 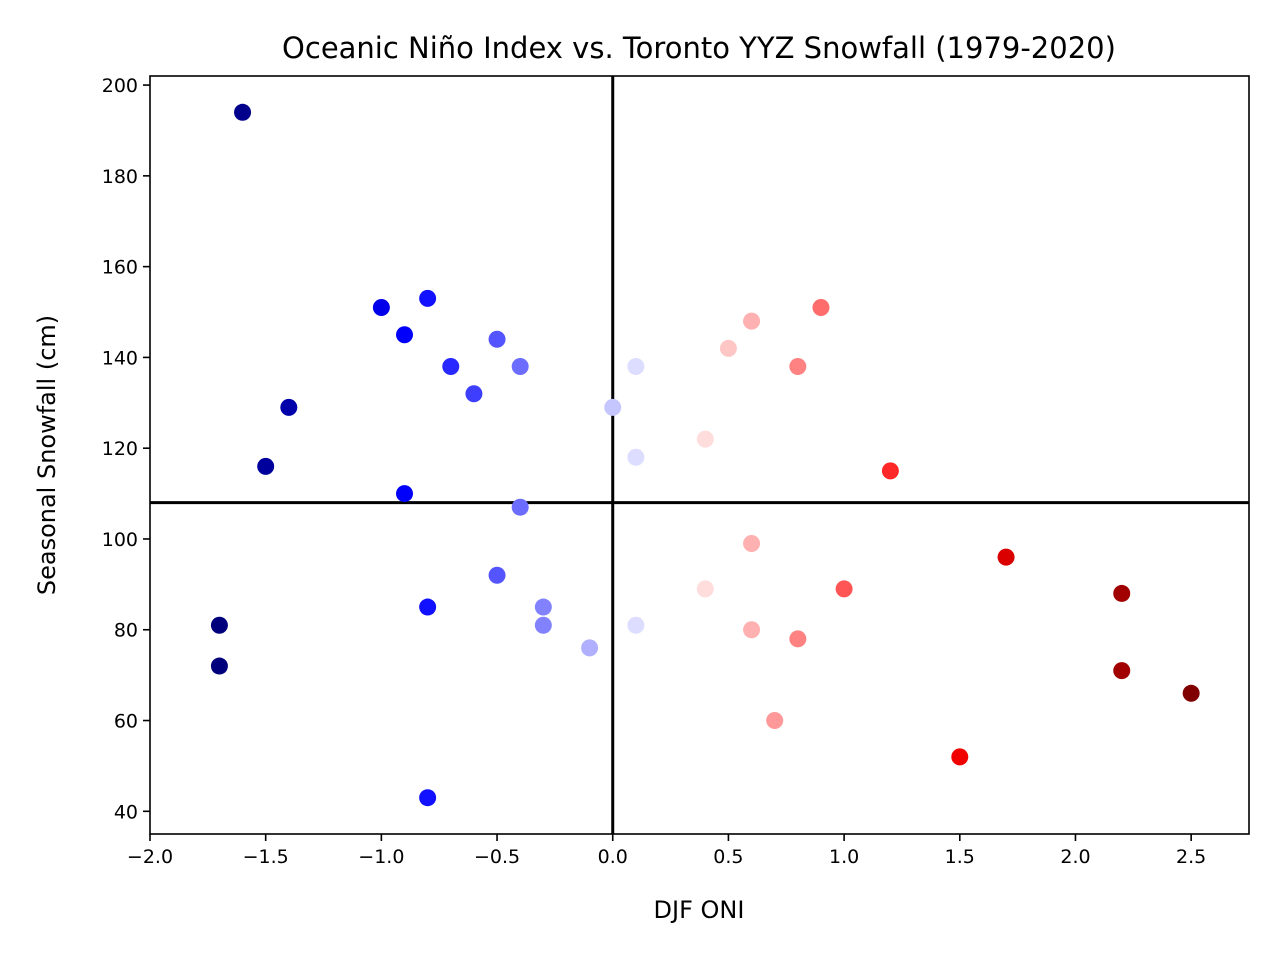 What do you see at coordinates (120, 358) in the screenshot?
I see `y-tick-label: 140` at bounding box center [120, 358].